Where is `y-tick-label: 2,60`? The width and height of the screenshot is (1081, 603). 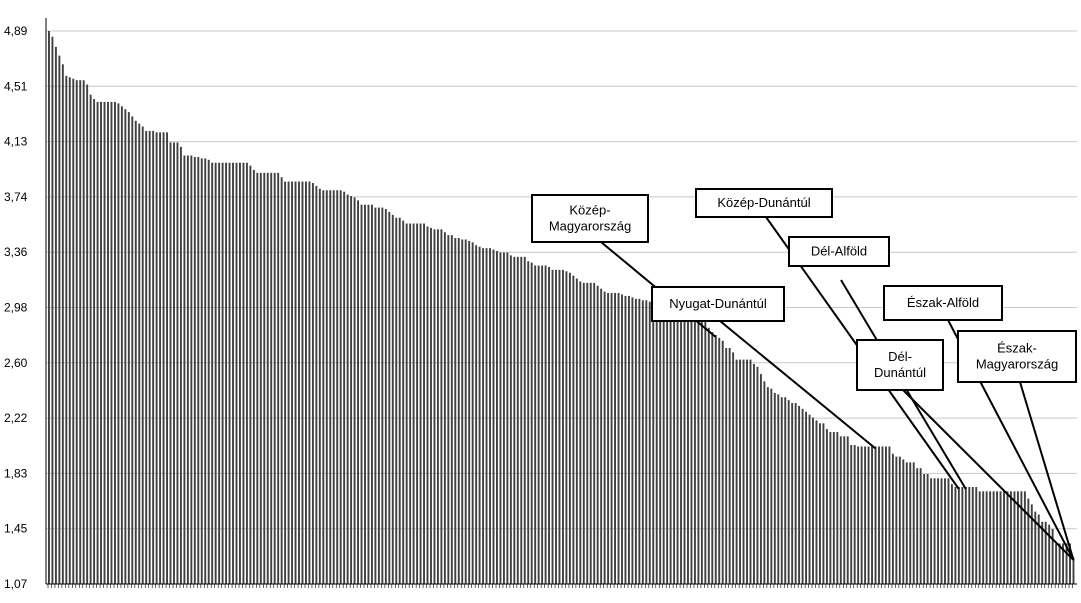 y-tick-label: 2,60 is located at coordinates (16, 363).